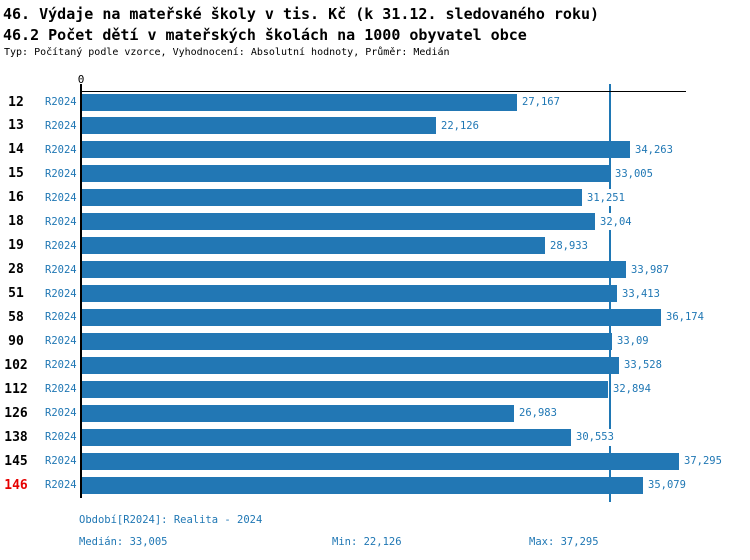 This screenshot has width=750, height=560. Describe the element at coordinates (633, 341) in the screenshot. I see `bar-value-label: 33,09` at that location.